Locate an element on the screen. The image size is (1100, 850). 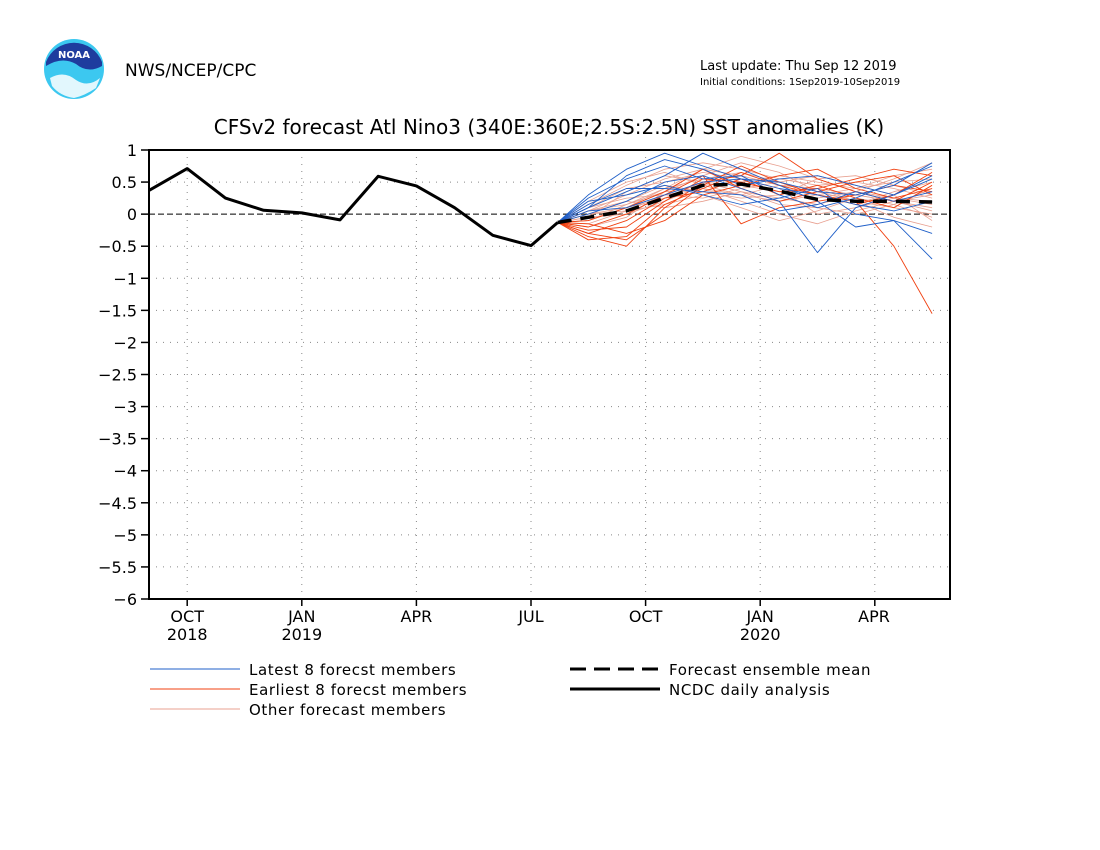
legend-label: Earliest 8 forecst members is located at coordinates (358, 690).